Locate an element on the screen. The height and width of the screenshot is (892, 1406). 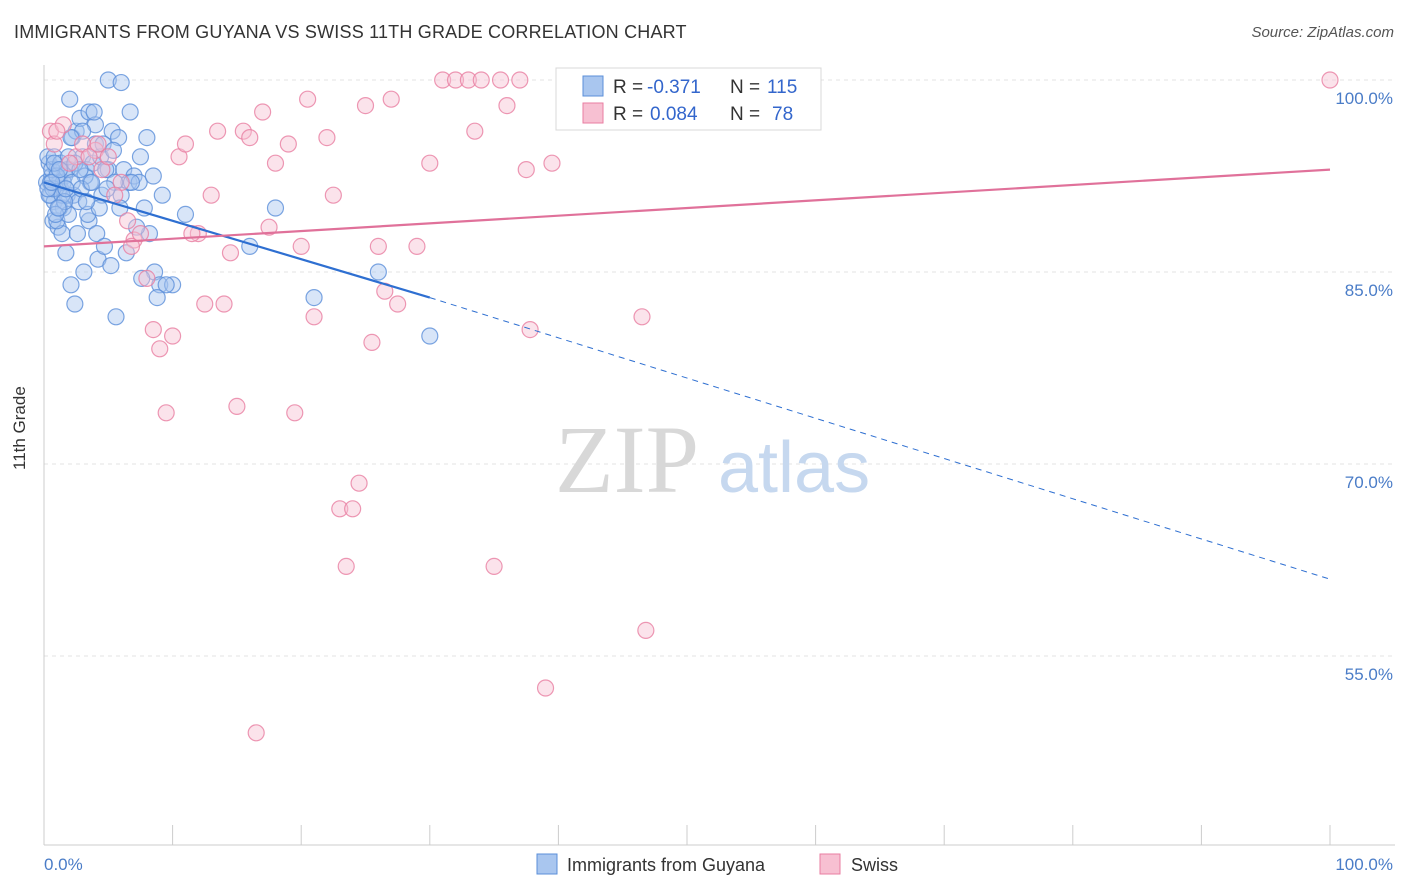
trend-line-swiss is located at coordinates (687, 208).